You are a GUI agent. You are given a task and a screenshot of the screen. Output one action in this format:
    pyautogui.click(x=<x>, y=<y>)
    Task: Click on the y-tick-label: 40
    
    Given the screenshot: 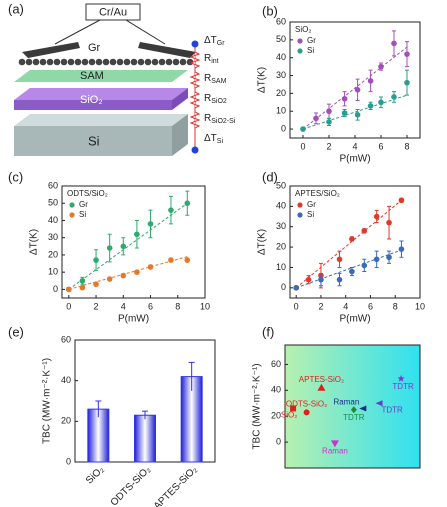 What is the action you would take?
    pyautogui.click(x=66, y=380)
    